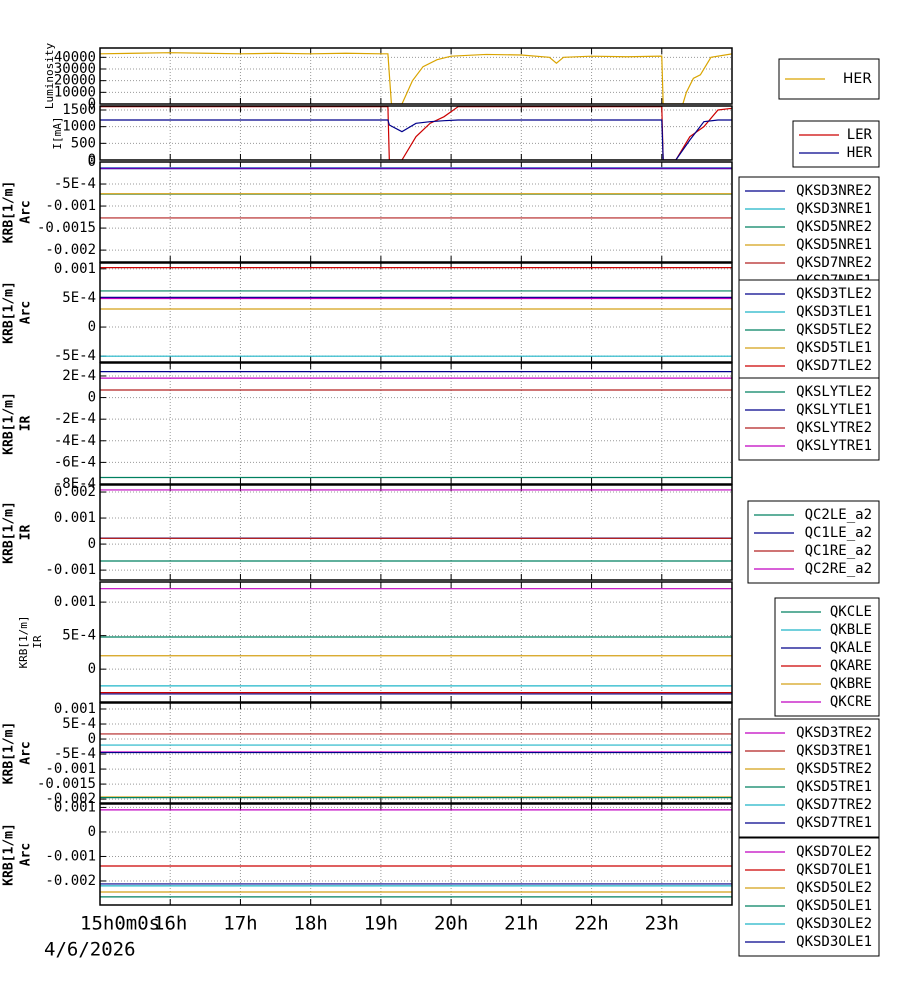 Image resolution: width=900 pixels, height=984 pixels. Describe the element at coordinates (834, 263) in the screenshot. I see `legend-label: QKSD7NRE2` at that location.